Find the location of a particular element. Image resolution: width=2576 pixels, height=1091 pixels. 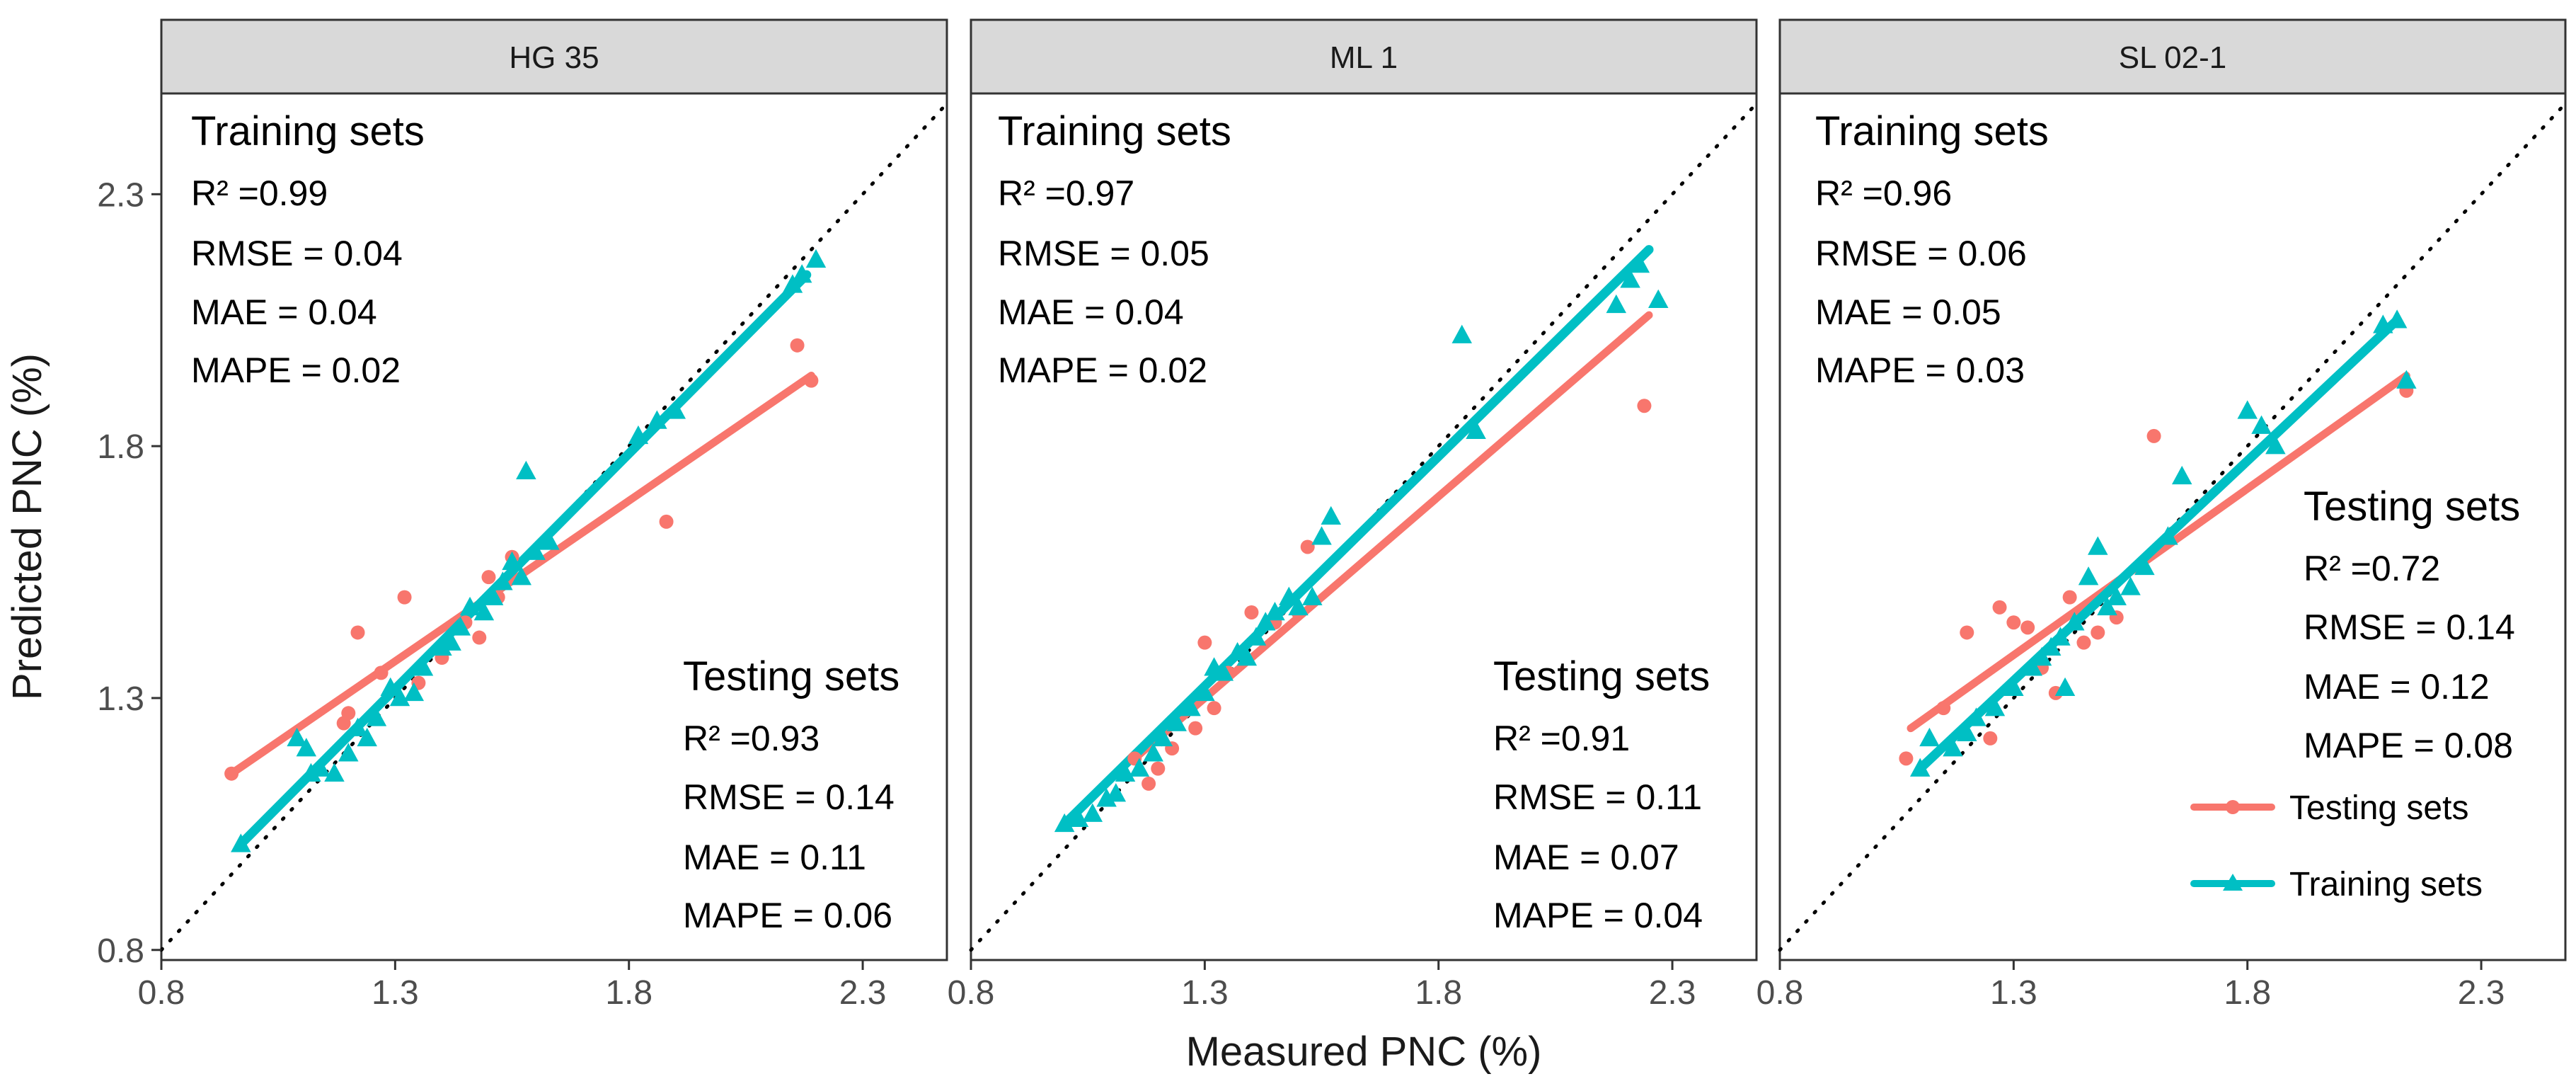

training-mae: MAE = 0.04 is located at coordinates (284, 312).